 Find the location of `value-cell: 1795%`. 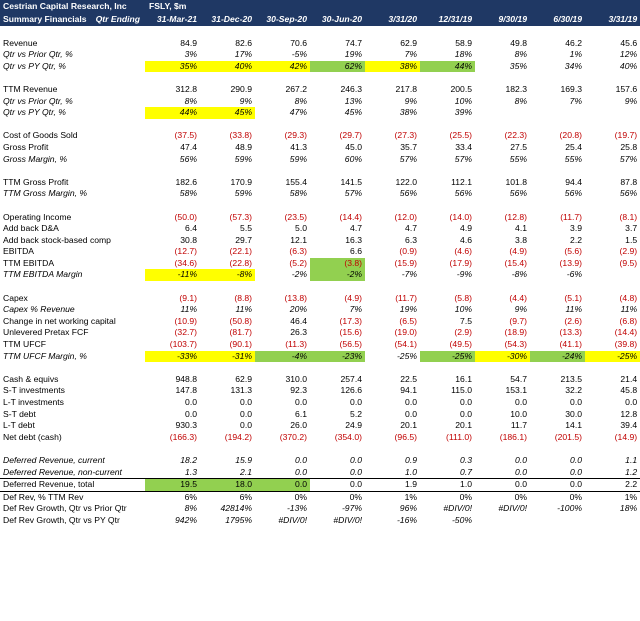

value-cell: 1795% is located at coordinates (238, 519).